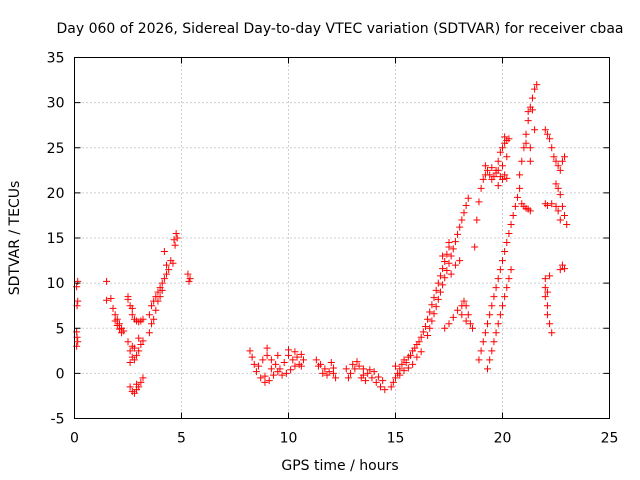 This screenshot has width=640, height=480. What do you see at coordinates (499, 274) in the screenshot?
I see `data-series-n` at bounding box center [499, 274].